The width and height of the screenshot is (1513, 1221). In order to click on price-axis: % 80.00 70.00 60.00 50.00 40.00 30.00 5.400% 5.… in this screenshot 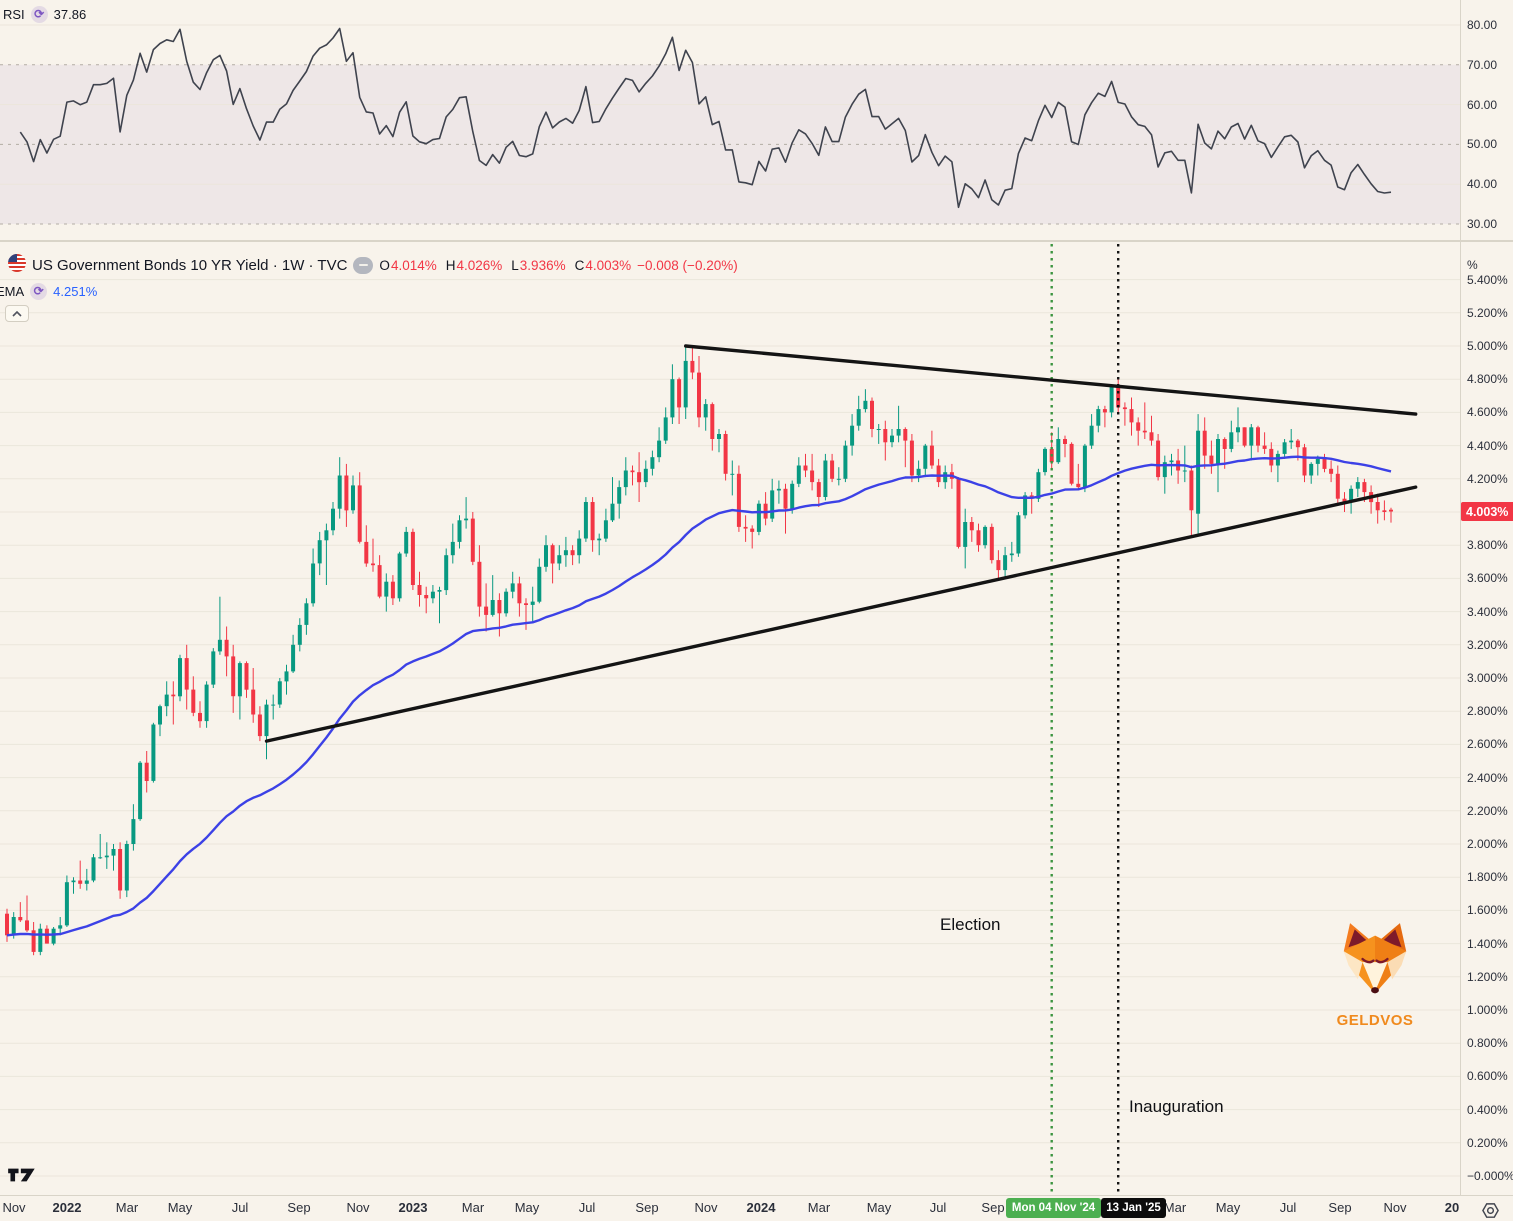, I will do `click(1486, 597)`.